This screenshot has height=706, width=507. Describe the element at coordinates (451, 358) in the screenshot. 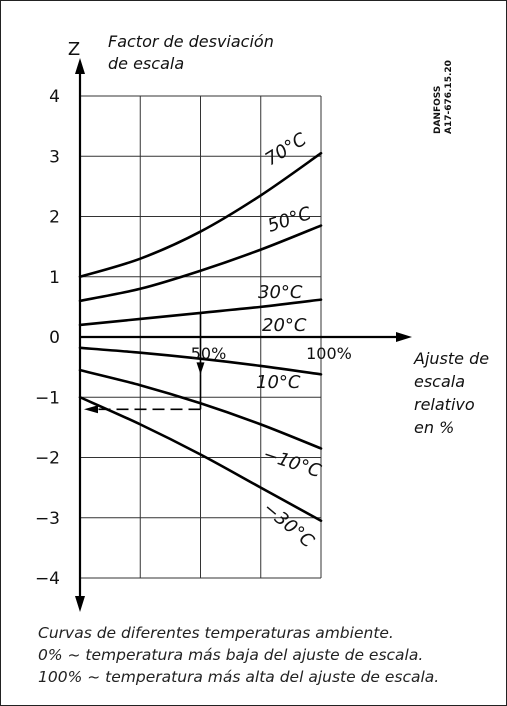

I see `x-axis-title: Ajuste de` at that location.